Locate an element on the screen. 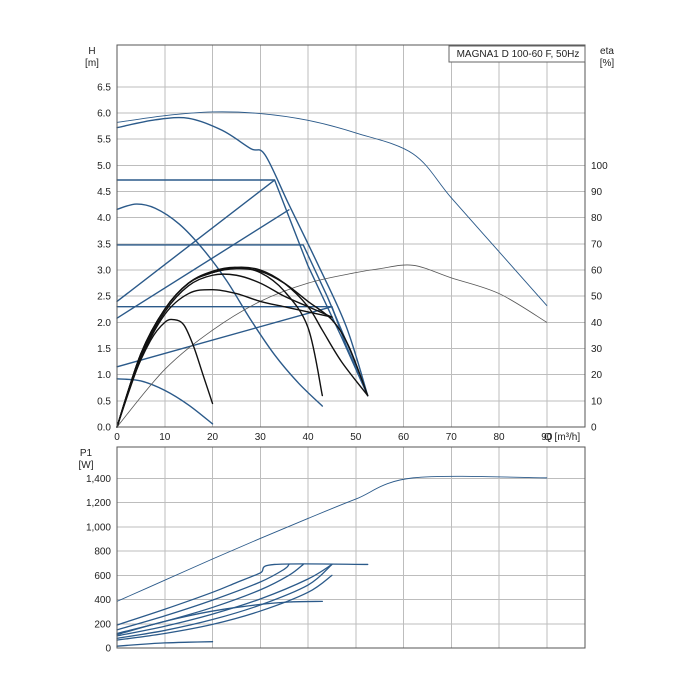 The width and height of the screenshot is (700, 700). power-axis-unit: [W] is located at coordinates (86, 465).